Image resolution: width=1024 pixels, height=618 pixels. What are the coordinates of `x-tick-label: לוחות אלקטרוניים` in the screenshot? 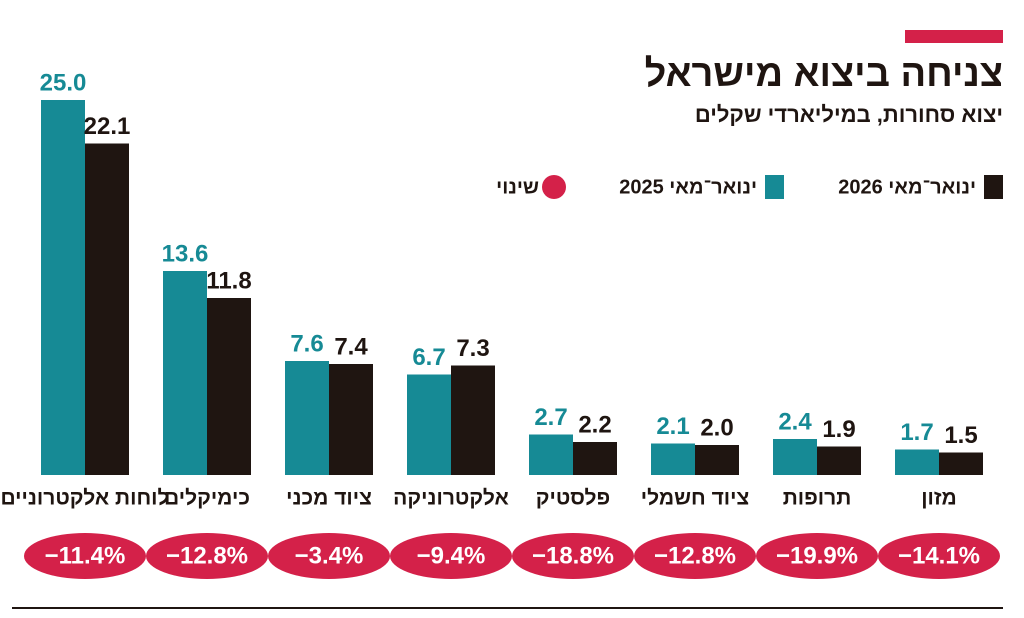 It's located at (84, 498).